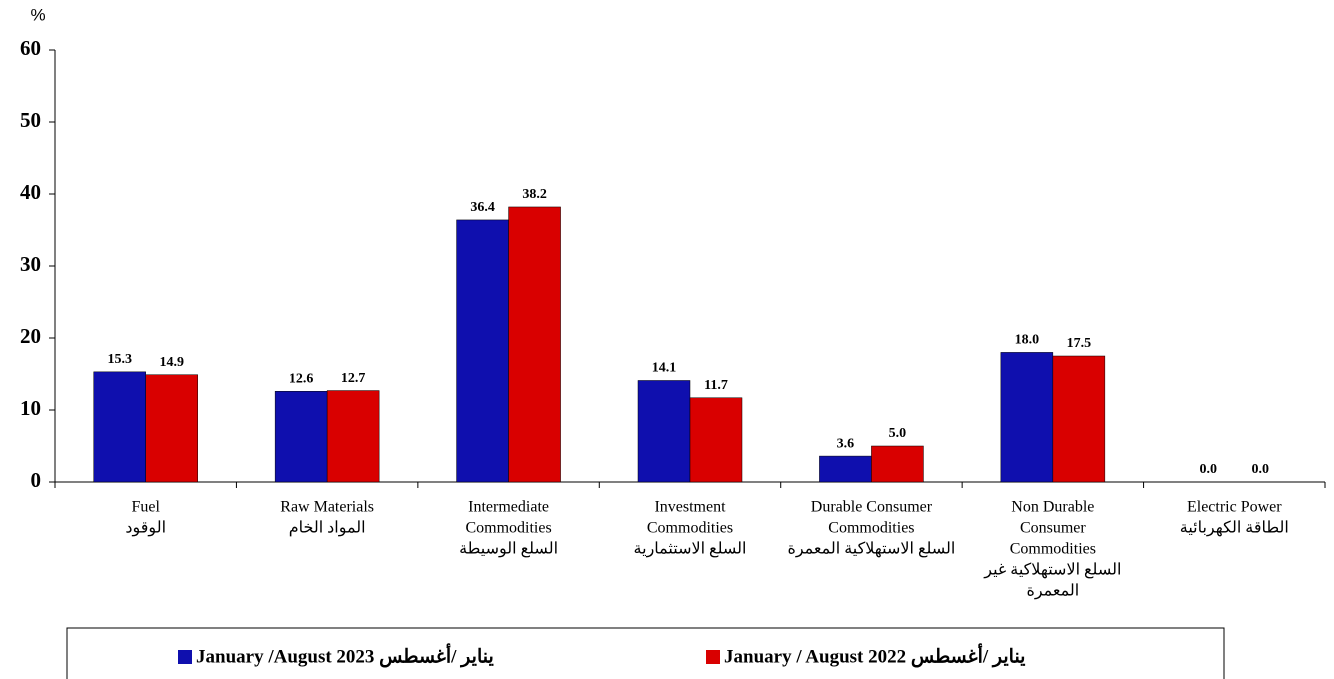  I want to click on x-tick-label: Investment, so click(690, 507).